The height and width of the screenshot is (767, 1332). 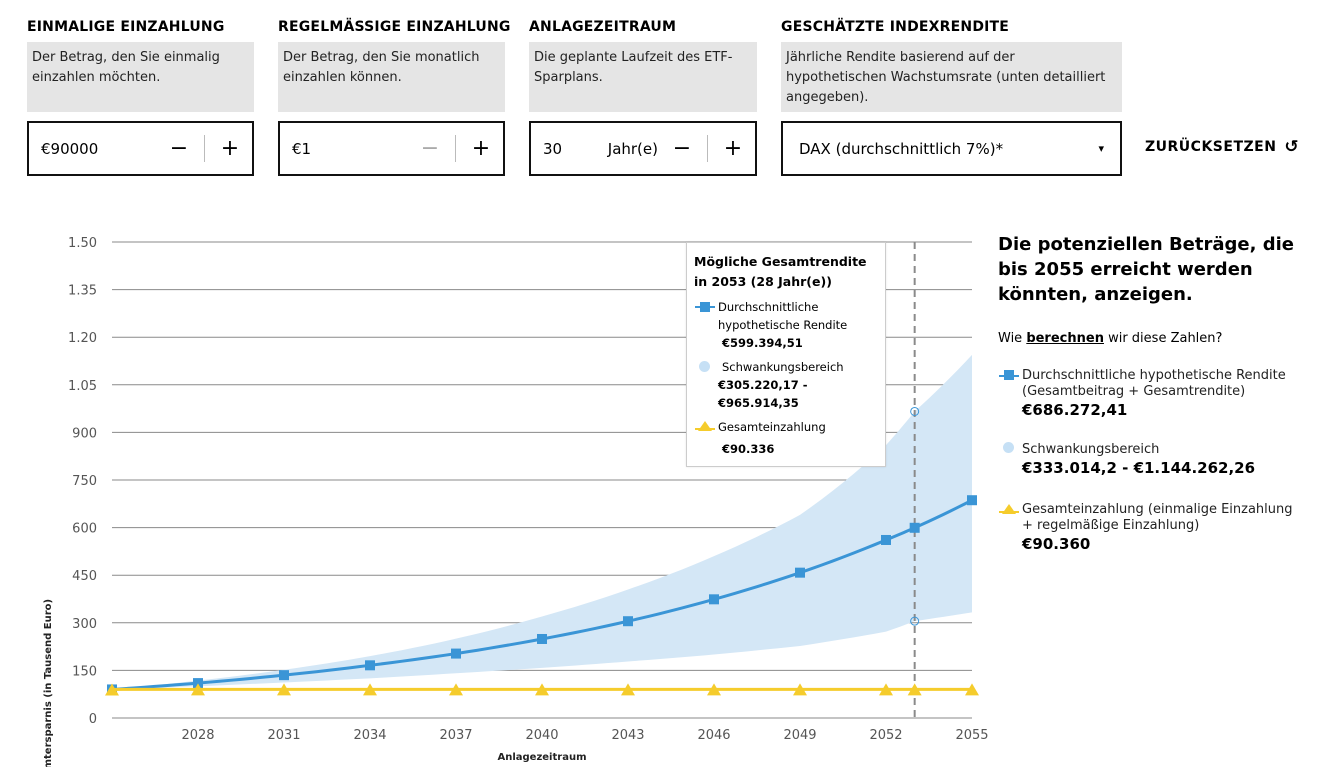 What do you see at coordinates (197, 735) in the screenshot?
I see `x-tick-label: 2028` at bounding box center [197, 735].